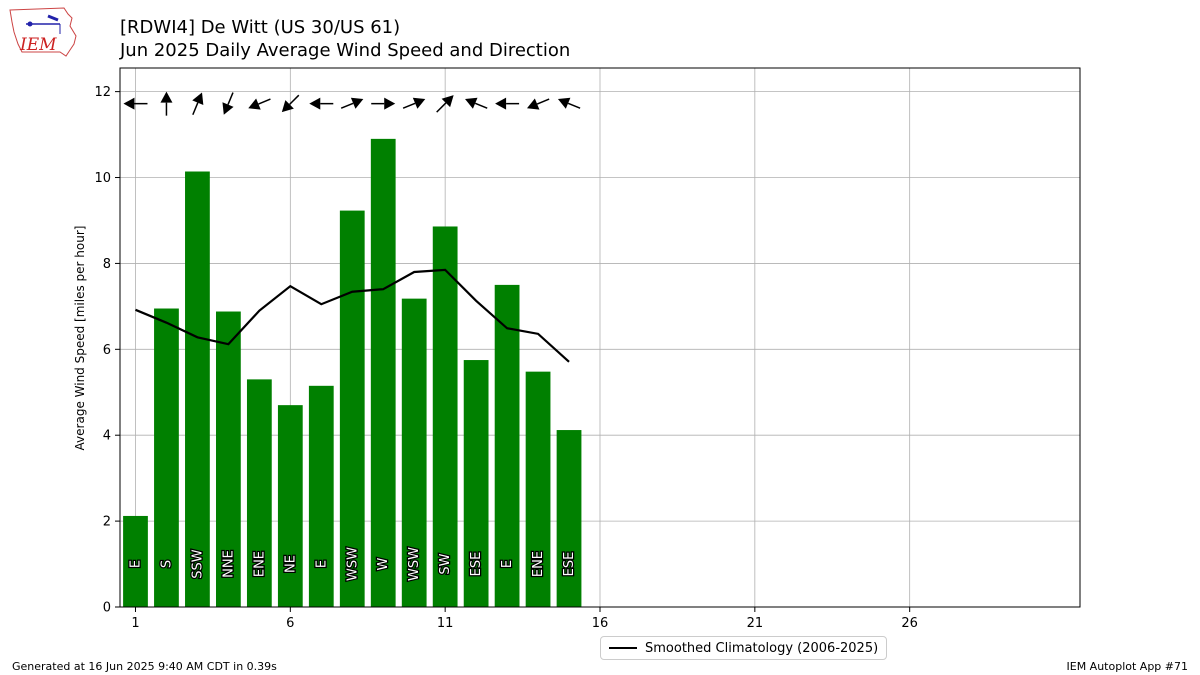 The height and width of the screenshot is (675, 1200). Describe the element at coordinates (290, 564) in the screenshot. I see `direction-label-day-6: NE` at that location.